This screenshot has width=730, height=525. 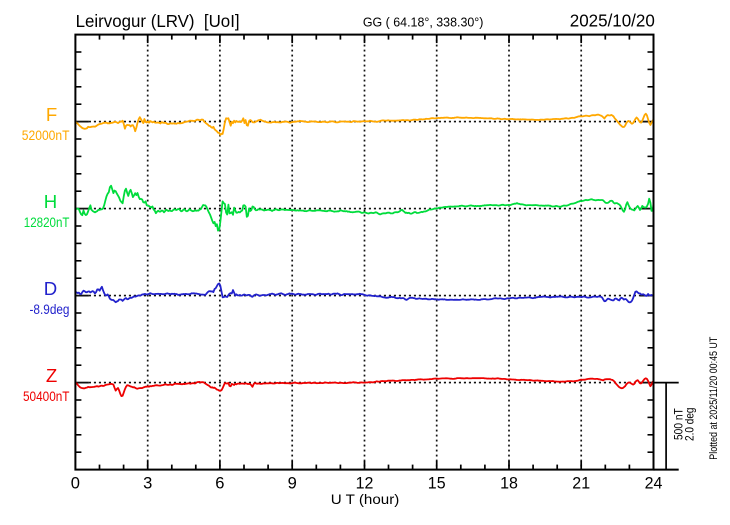 I want to click on svg-text: 24, so click(x=654, y=482).